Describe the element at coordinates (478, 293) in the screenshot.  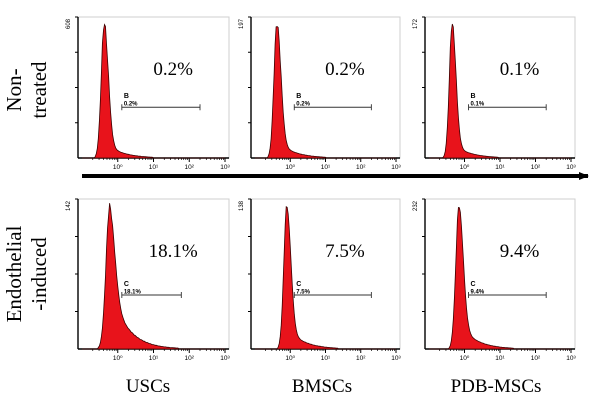
I see `gate-percent-label: 9.4%` at that location.